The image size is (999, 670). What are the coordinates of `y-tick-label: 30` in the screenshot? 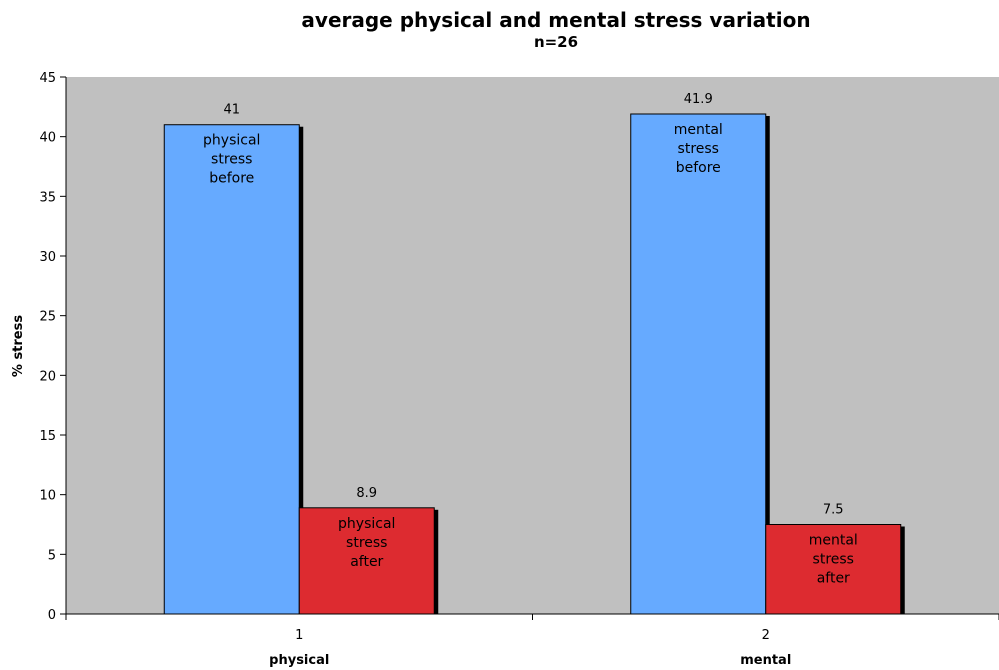 It's located at (47, 257).